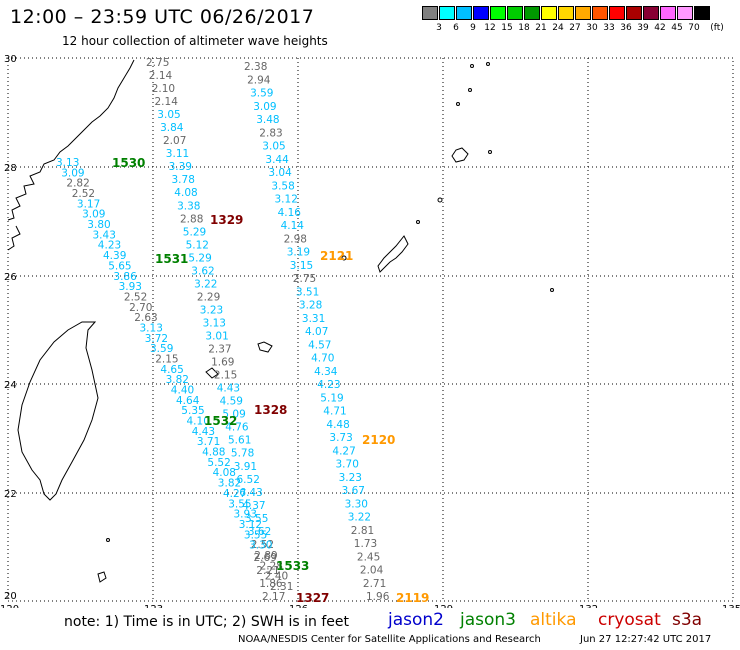  Describe the element at coordinates (162, 17) in the screenshot. I see `page-title: 12:00 – 23:59 UTC 06/26/2017` at that location.